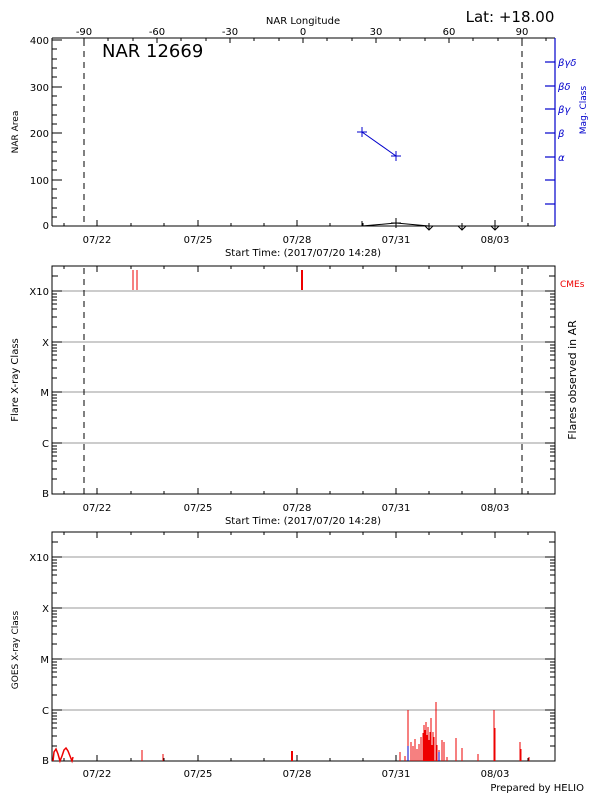 The image size is (600, 800). Describe the element at coordinates (572, 380) in the screenshot. I see `right-axis-label-flares: Flares observed in AR` at that location.